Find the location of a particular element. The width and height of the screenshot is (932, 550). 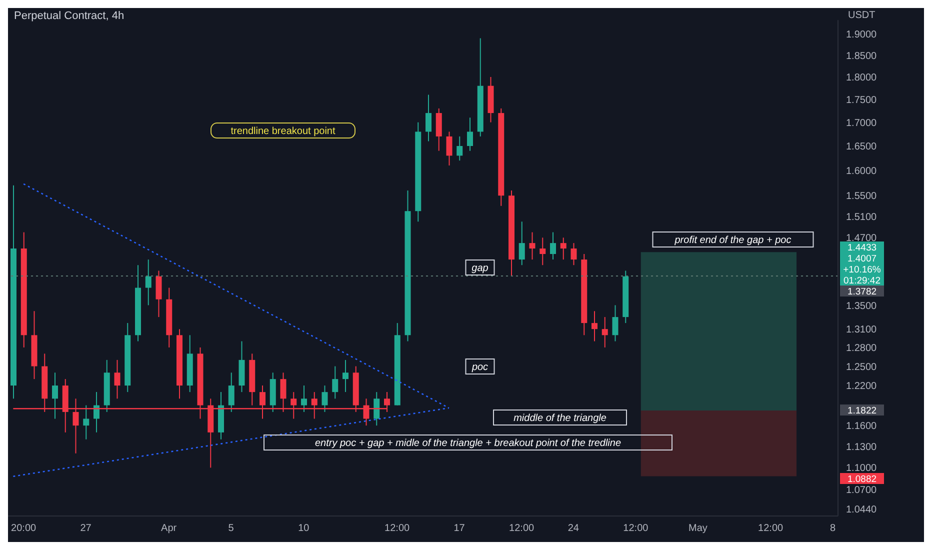

text: 1.0882 is located at coordinates (862, 479).